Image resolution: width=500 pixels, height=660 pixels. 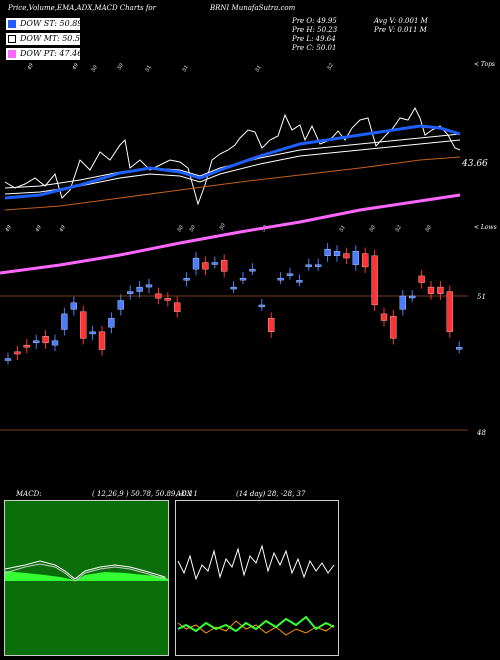 I want to click on legend-label-pt: DOW PT: 47.46, so click(x=51, y=53).